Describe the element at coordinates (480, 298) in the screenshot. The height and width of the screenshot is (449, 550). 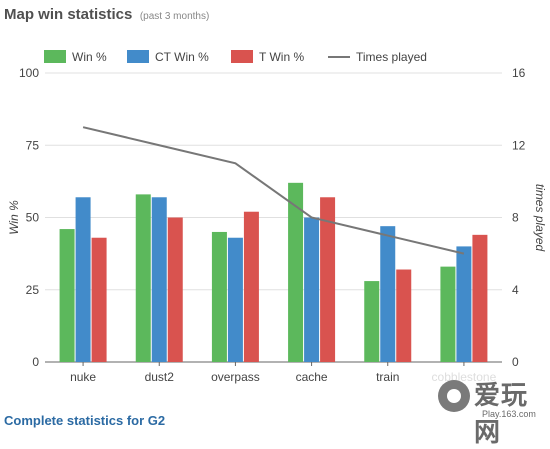
I see `bar-t-win-cobblestone` at that location.